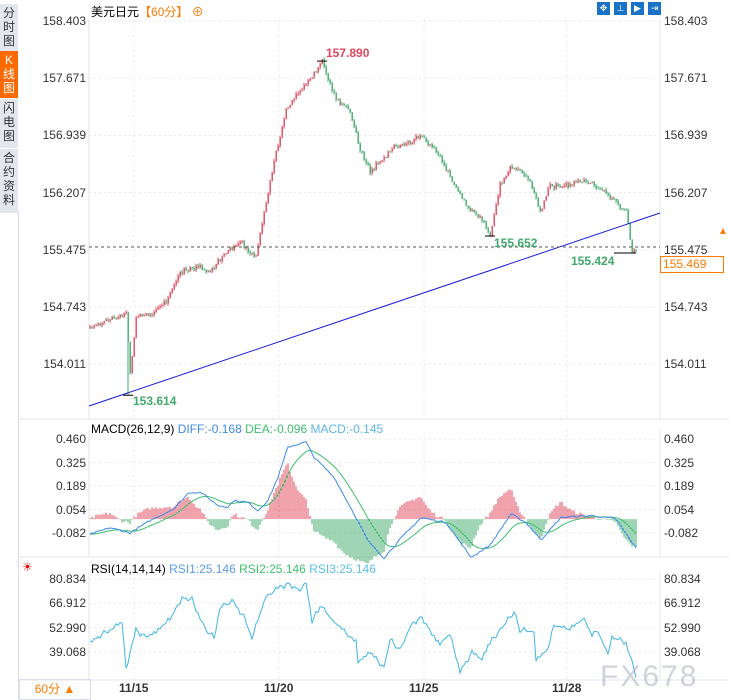 The height and width of the screenshot is (700, 729). I want to click on x-tick-label: 11/15, so click(134, 688).